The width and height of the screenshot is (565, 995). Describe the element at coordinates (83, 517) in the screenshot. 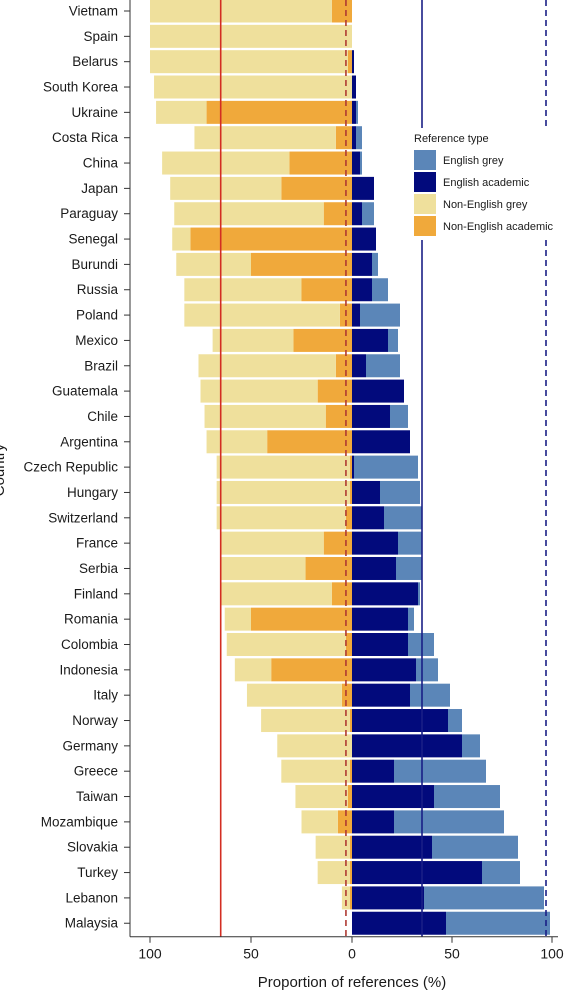

I see `category-label-switzerland: Switzerland` at that location.